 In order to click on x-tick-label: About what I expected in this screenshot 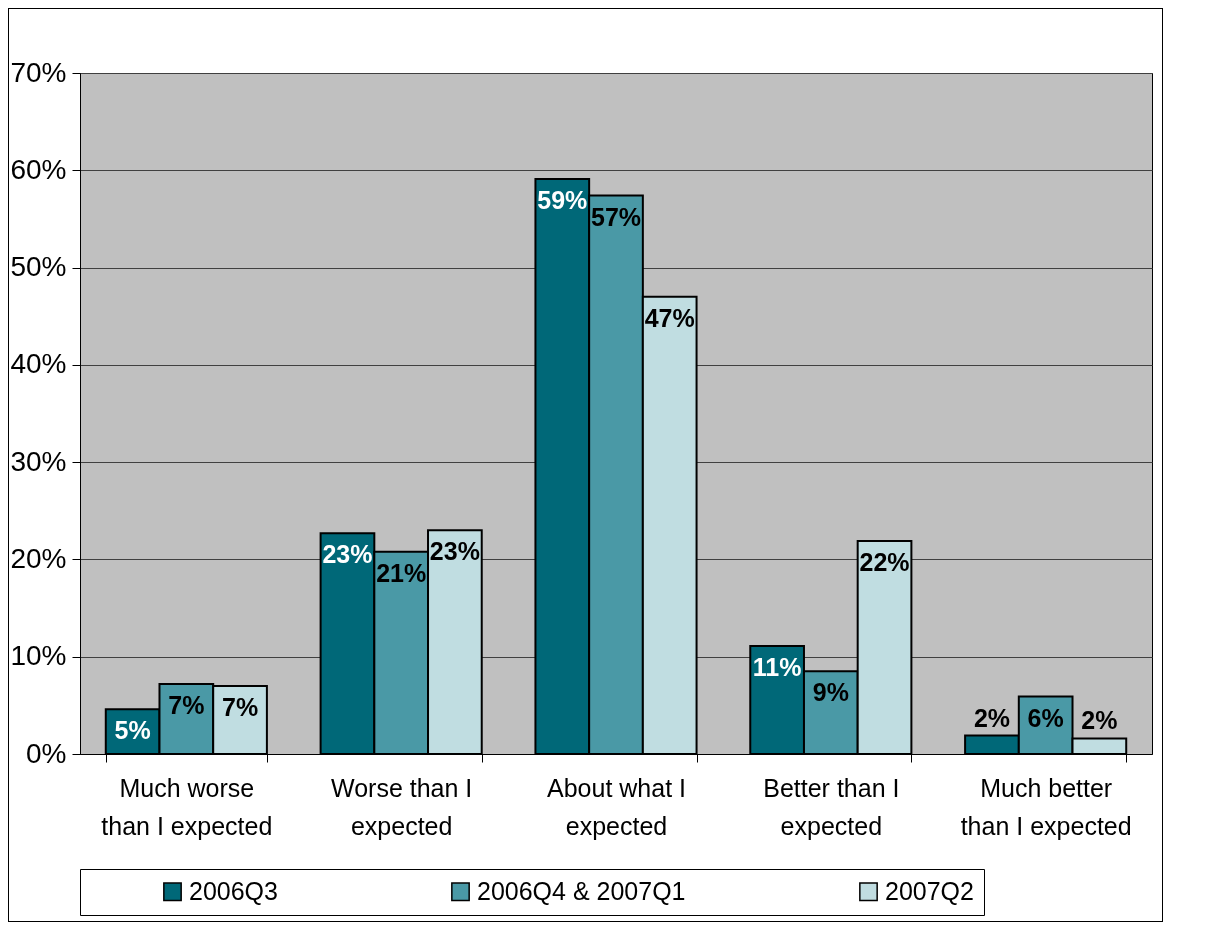, I will do `click(616, 806)`.